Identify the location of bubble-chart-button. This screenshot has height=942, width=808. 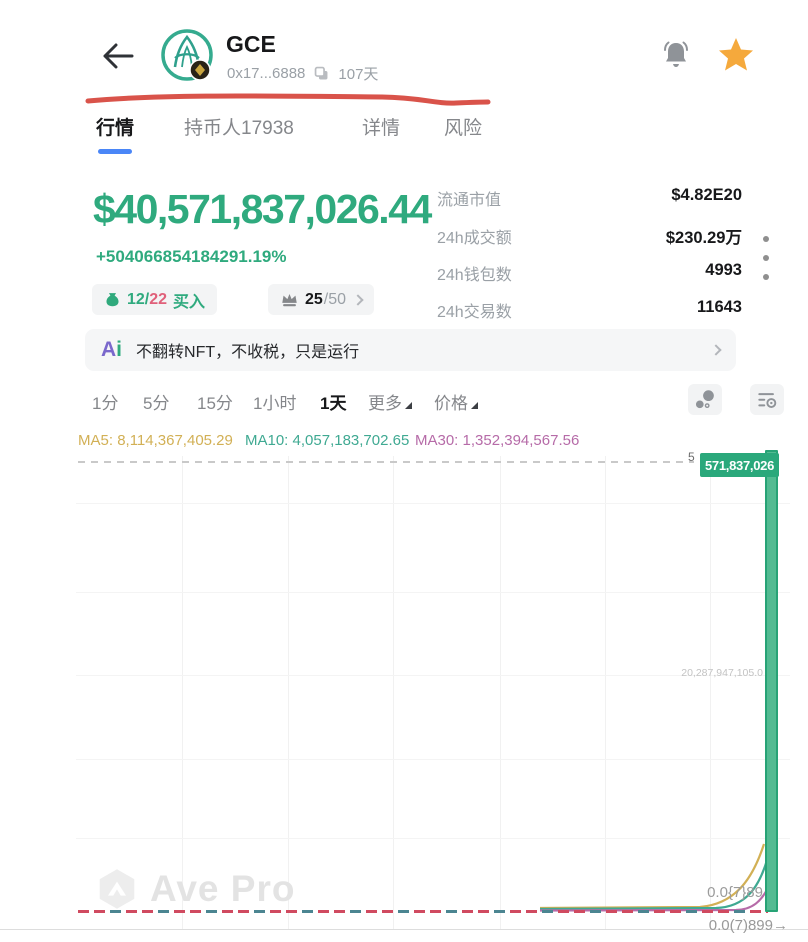
(705, 399).